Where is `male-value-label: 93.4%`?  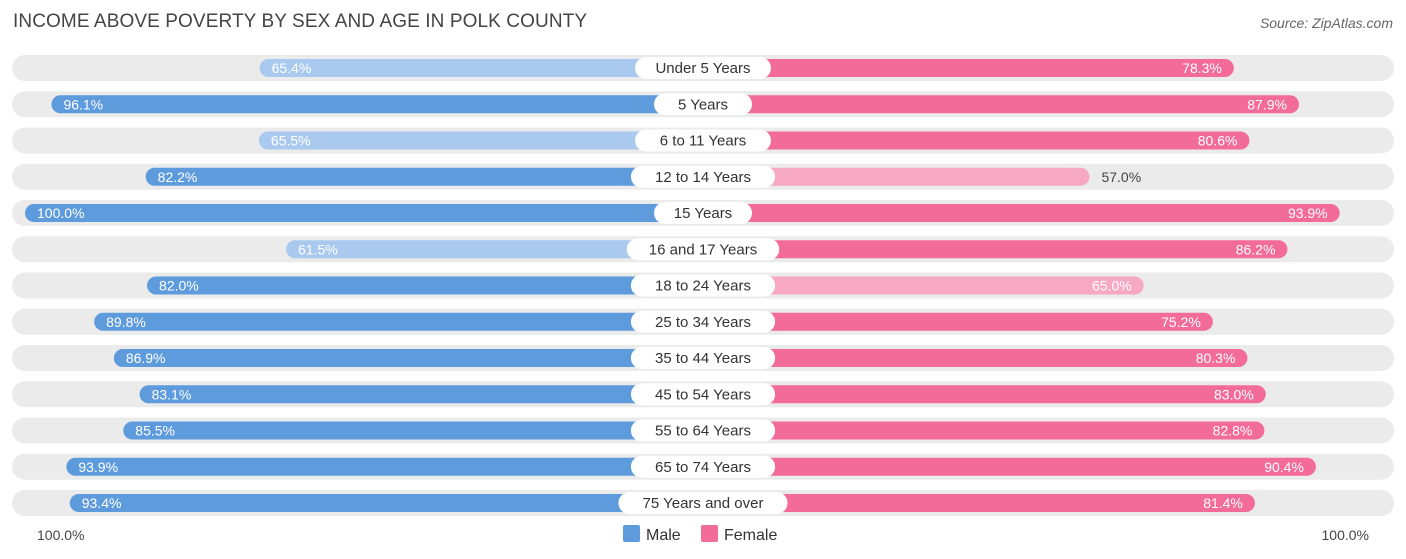
male-value-label: 93.4% is located at coordinates (102, 503).